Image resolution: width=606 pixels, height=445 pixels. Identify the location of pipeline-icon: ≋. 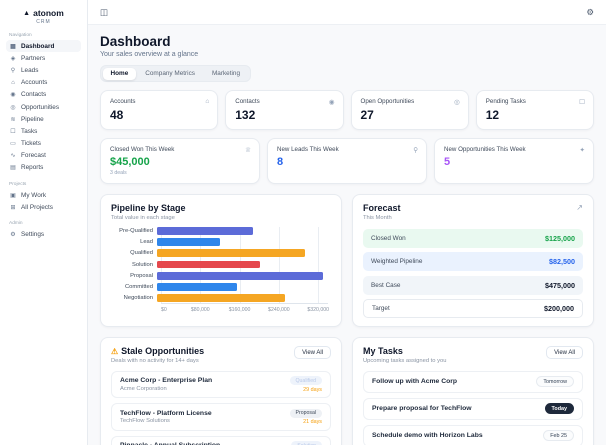
(13, 119).